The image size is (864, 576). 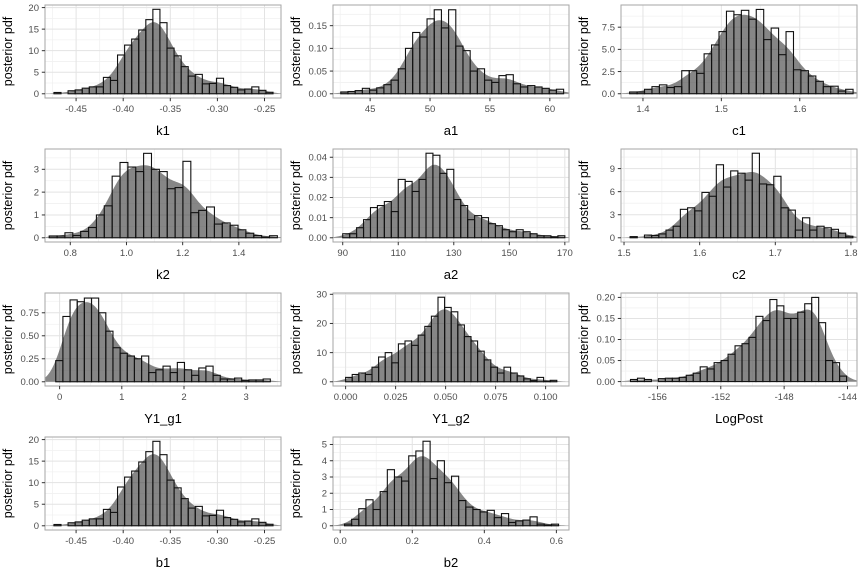 What do you see at coordinates (318, 198) in the screenshot?
I see `y-tick-label: 0.02` at bounding box center [318, 198].